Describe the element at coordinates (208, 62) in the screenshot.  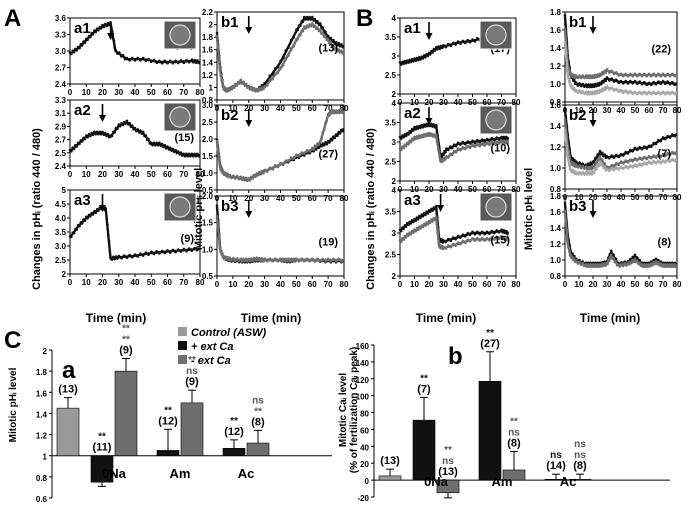
I see `a-b1-ytick-label: 1.4` at that location.